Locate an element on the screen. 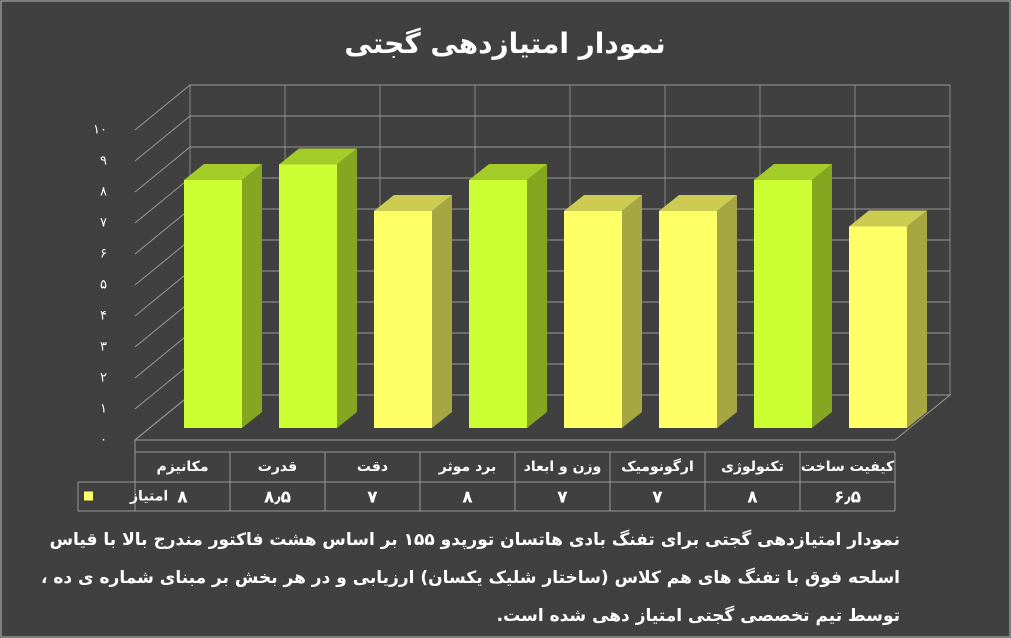 The height and width of the screenshot is (638, 1011). y-tick-label: ۸ is located at coordinates (103, 192).